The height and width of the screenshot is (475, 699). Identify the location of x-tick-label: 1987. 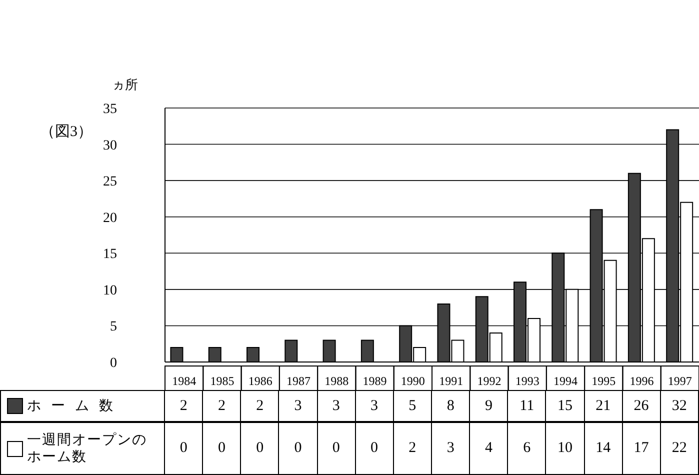
(298, 381).